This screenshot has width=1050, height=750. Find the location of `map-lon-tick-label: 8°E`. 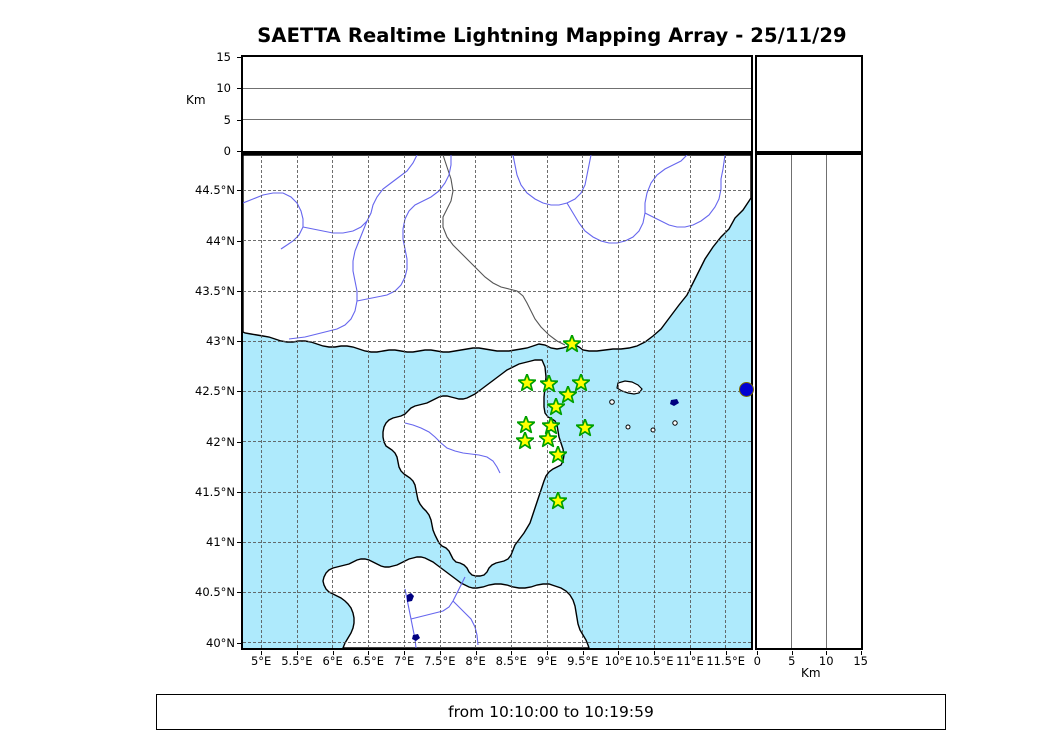

map-lon-tick-label: 8°E is located at coordinates (475, 661).